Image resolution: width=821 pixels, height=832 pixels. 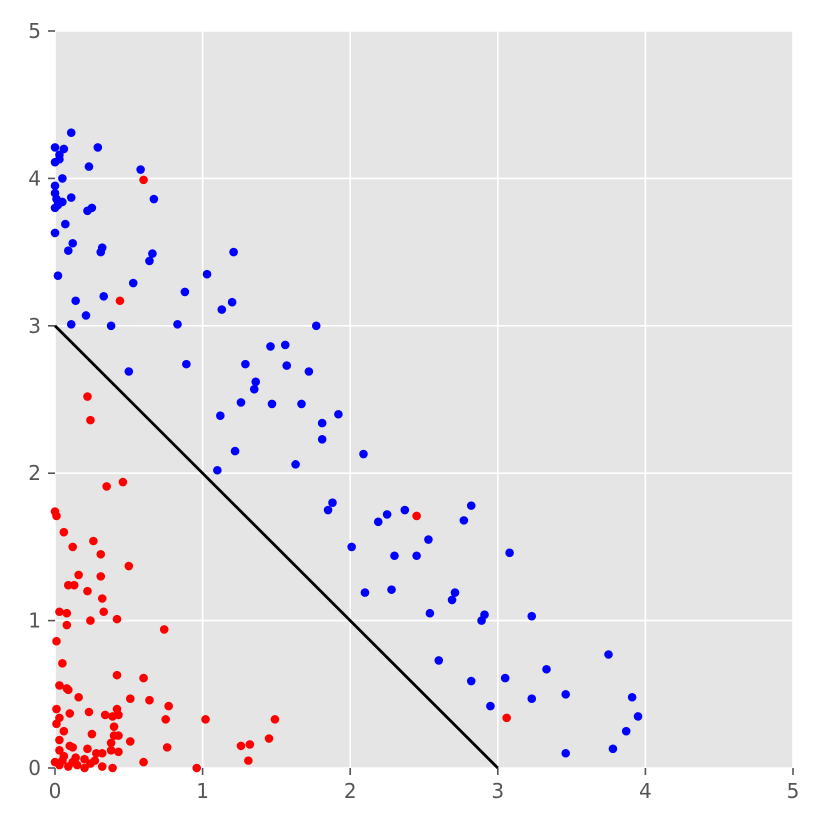 I want to click on x-tick-label: 2, so click(x=350, y=791).